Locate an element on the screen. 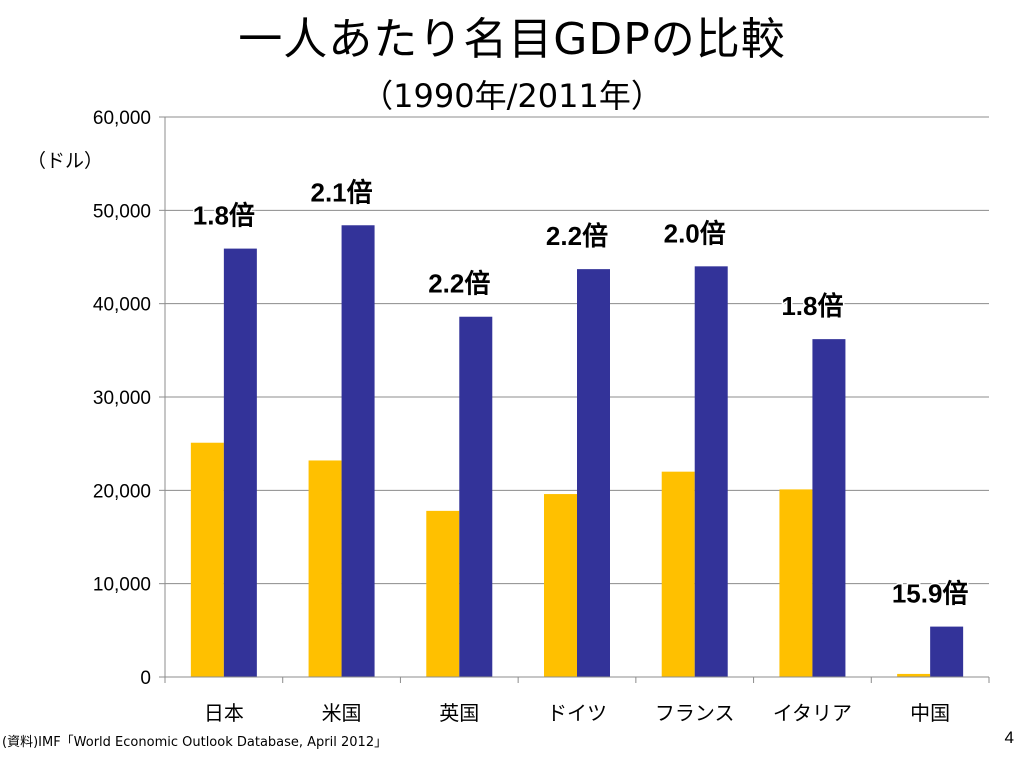  category-label: 英国 is located at coordinates (459, 713).